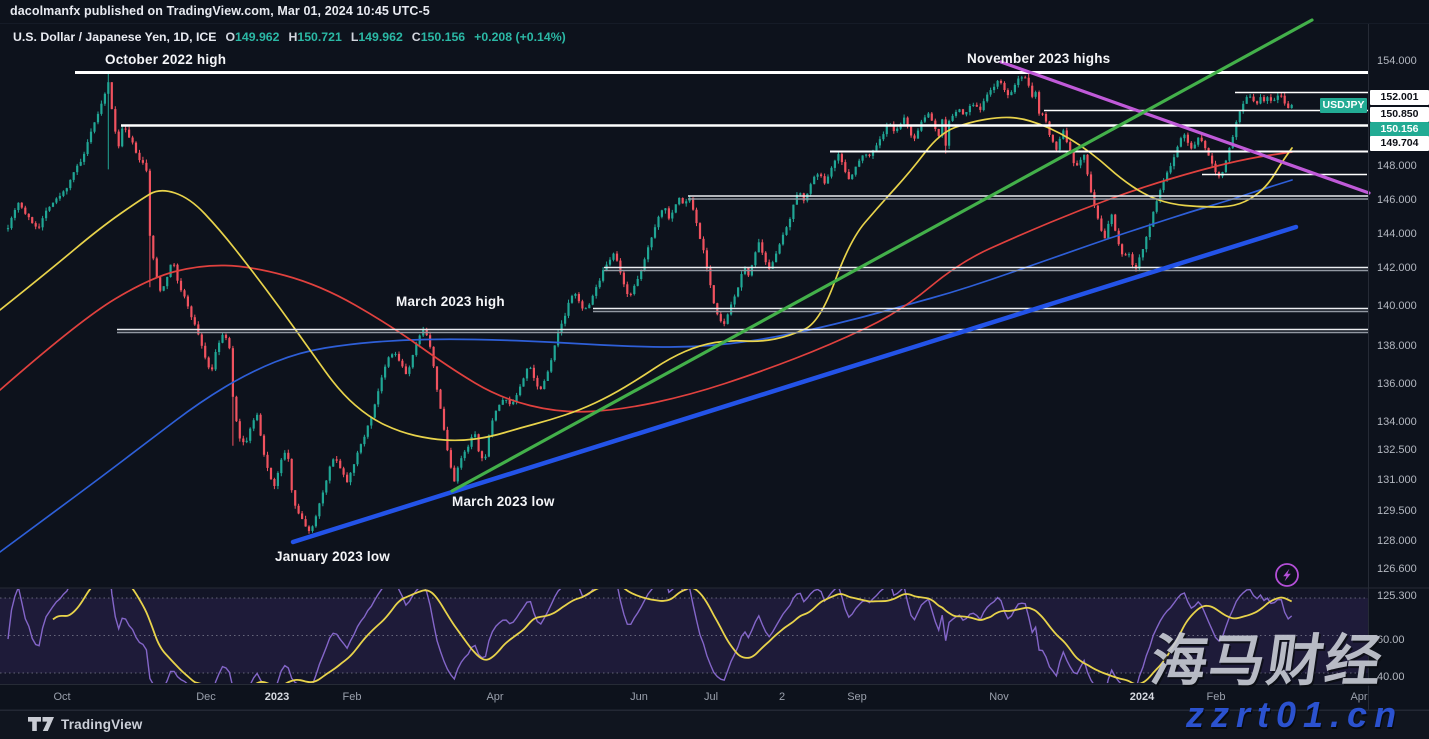 This screenshot has height=739, width=1429. I want to click on price-tick: 138.000, so click(1397, 346).